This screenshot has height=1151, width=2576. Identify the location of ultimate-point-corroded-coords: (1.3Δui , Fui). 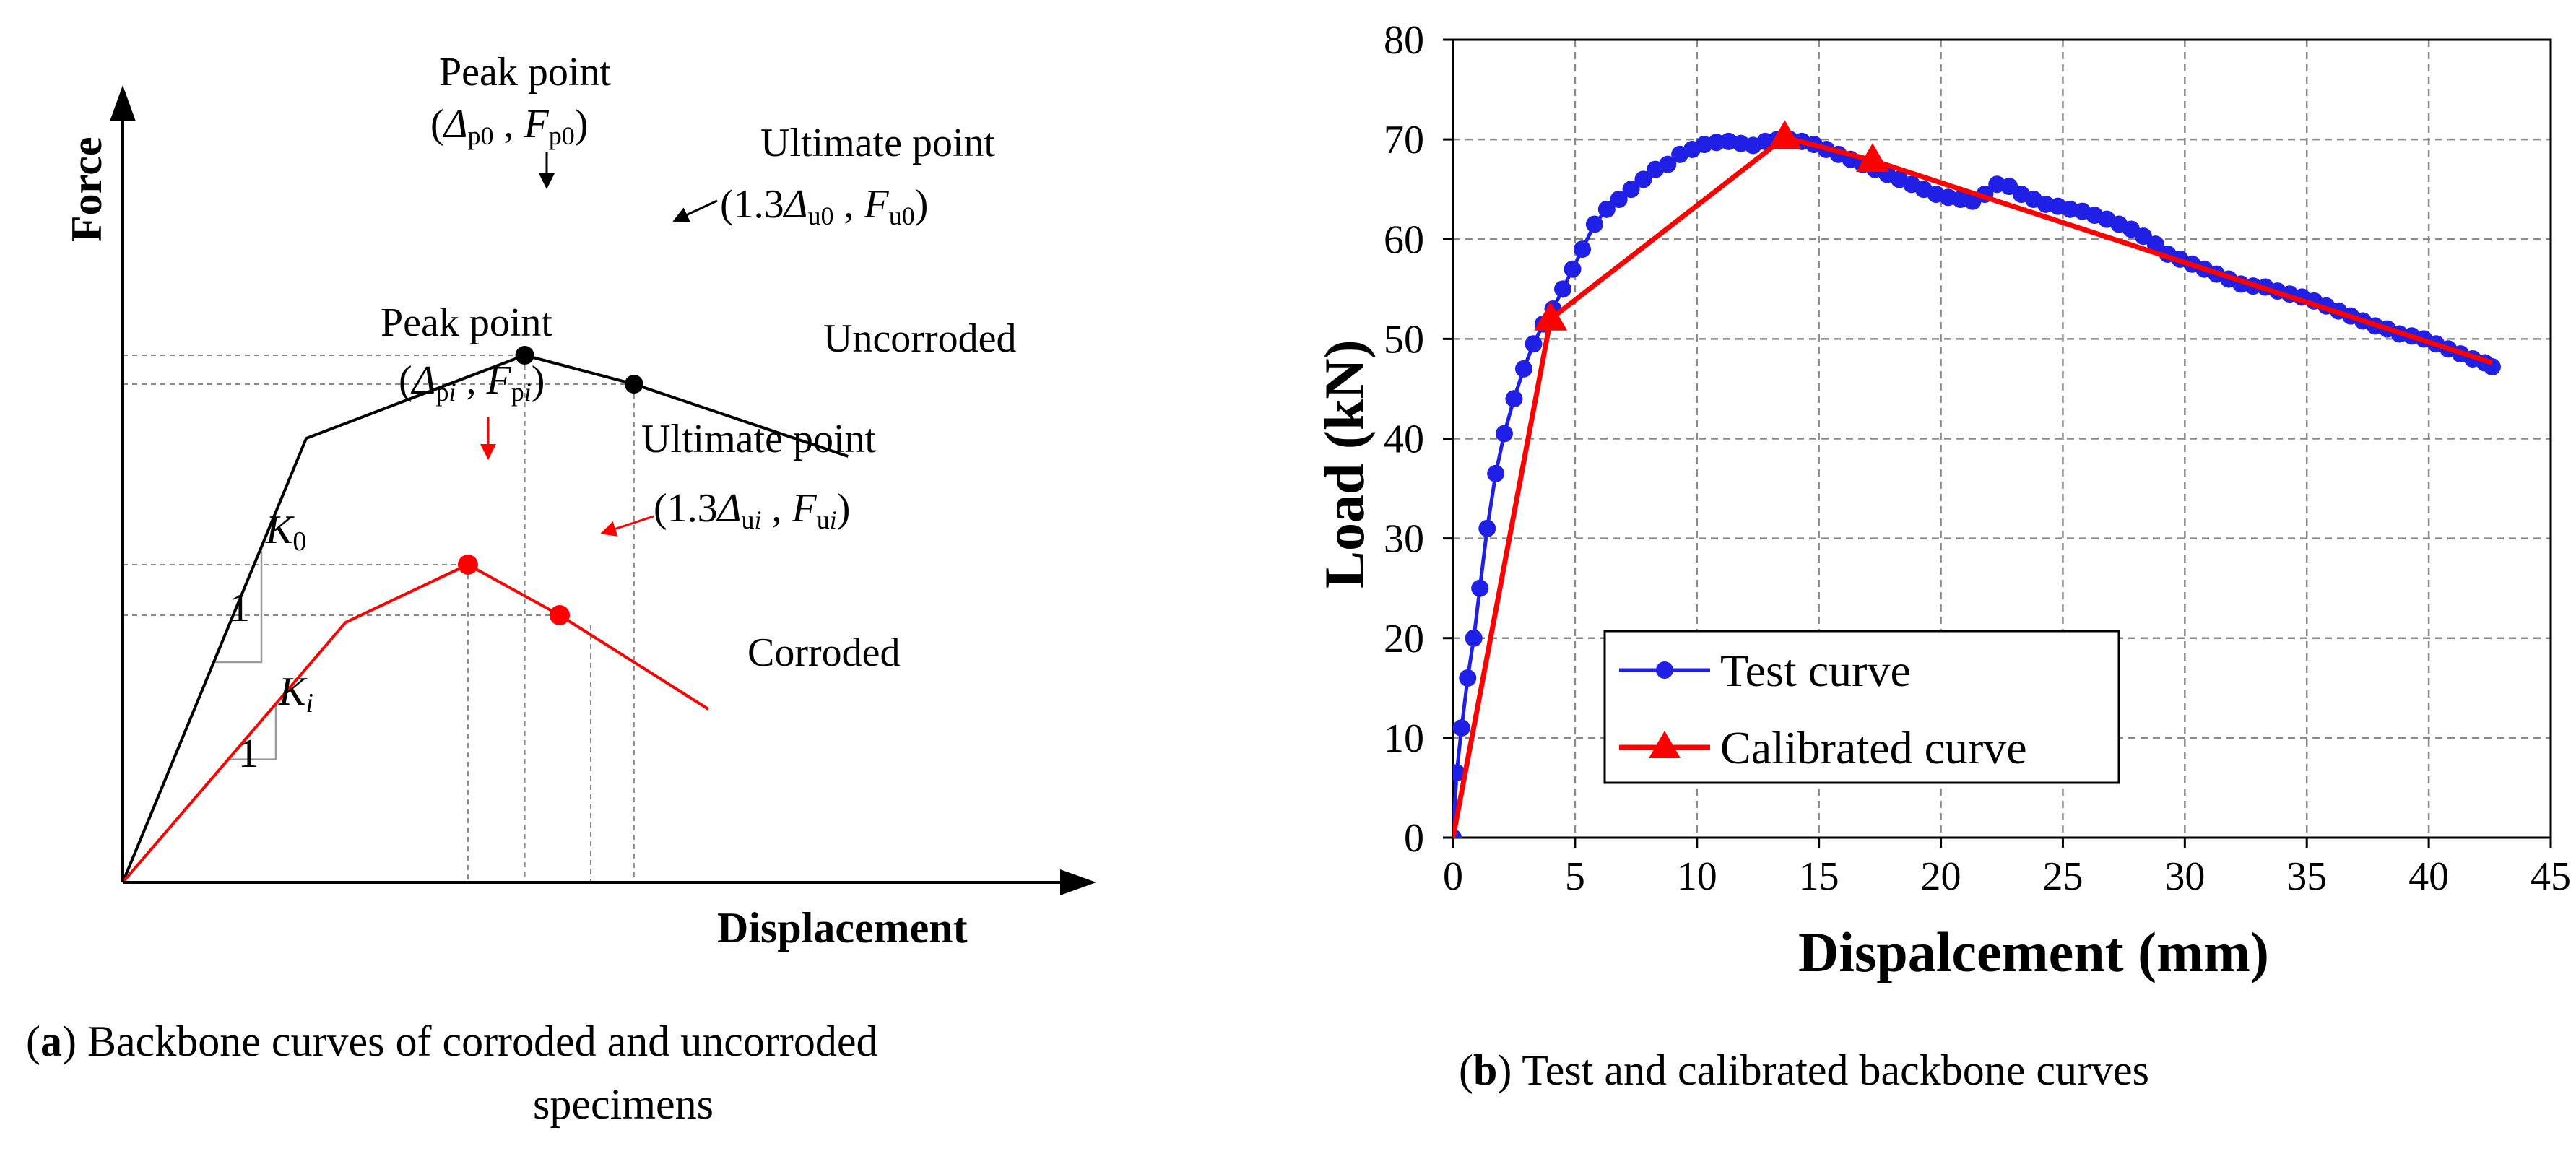
(752, 510).